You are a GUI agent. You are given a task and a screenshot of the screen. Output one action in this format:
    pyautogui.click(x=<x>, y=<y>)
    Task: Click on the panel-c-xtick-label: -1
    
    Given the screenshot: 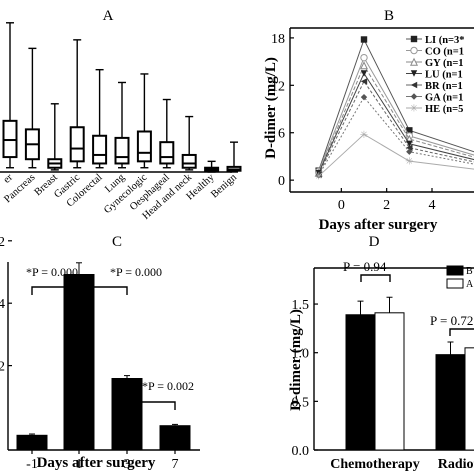 What is the action you would take?
    pyautogui.click(x=32, y=464)
    